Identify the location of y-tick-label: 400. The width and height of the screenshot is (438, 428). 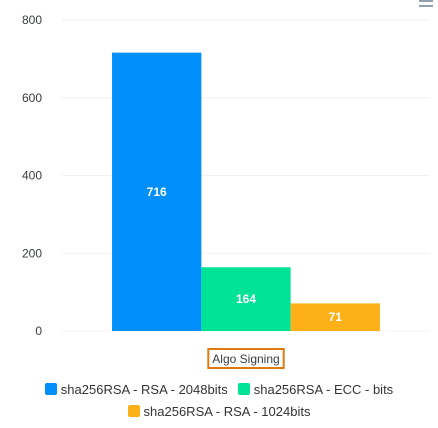
(32, 176).